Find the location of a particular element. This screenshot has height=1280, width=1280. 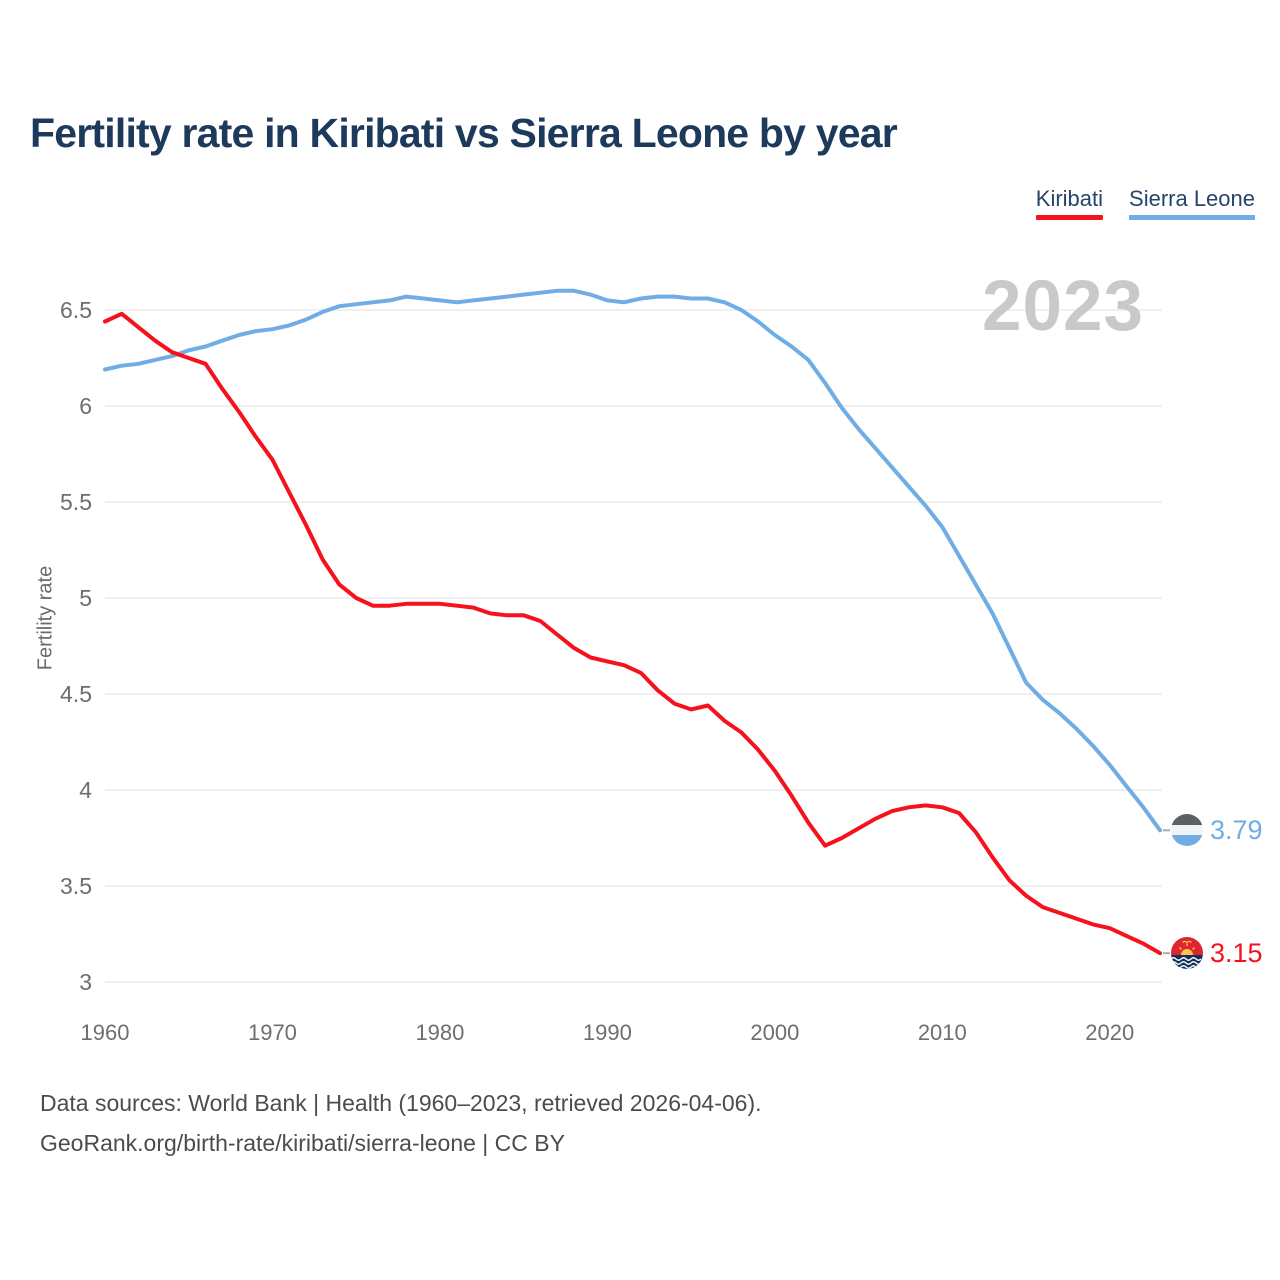

end-label-sierra-leone: 3.79 is located at coordinates (1217, 830).